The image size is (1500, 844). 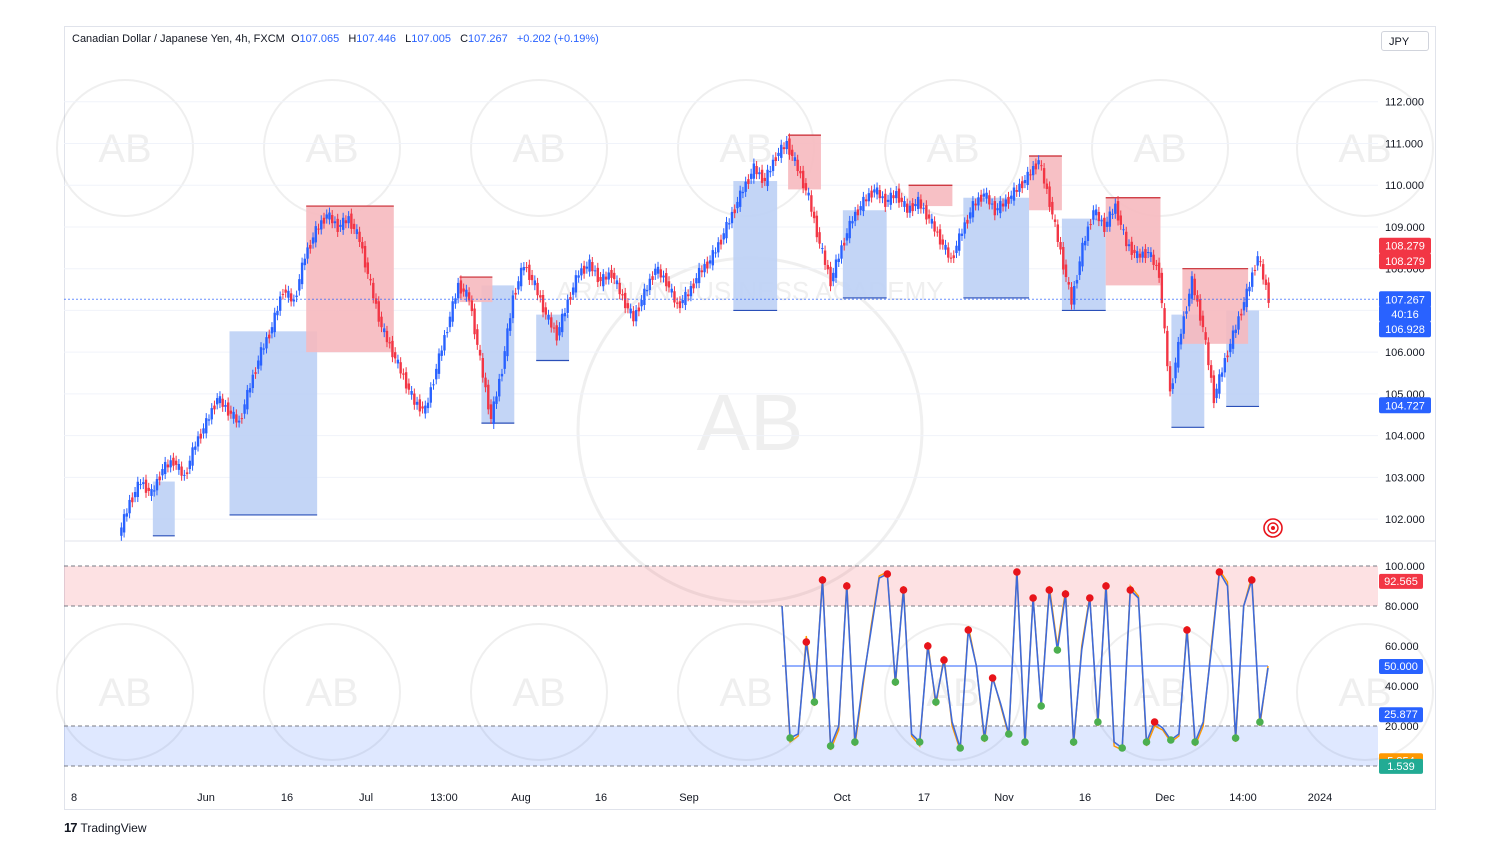 What do you see at coordinates (1405, 406) in the screenshot?
I see `price-badge-label: 104.727` at bounding box center [1405, 406].